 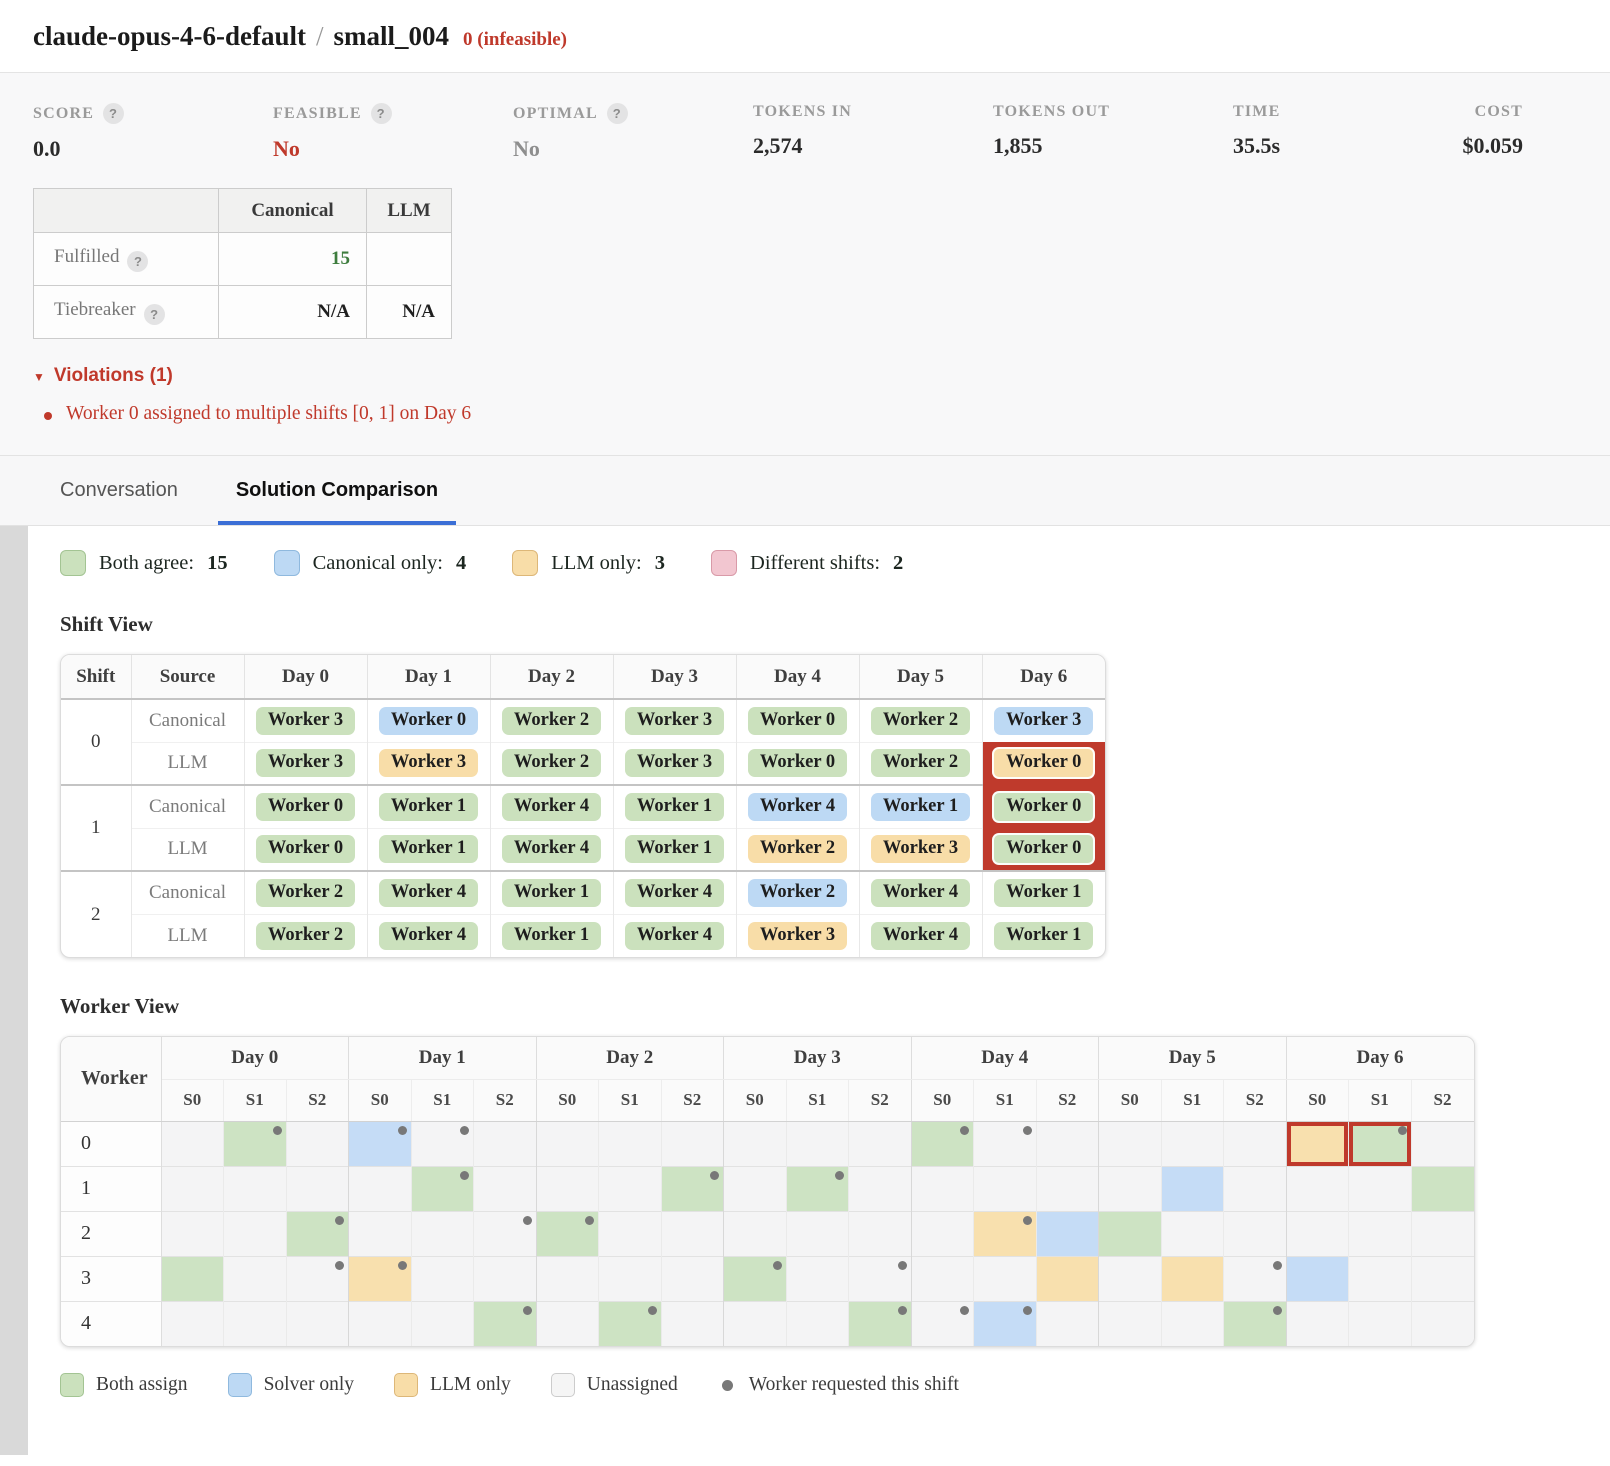 What do you see at coordinates (1257, 145) in the screenshot?
I see `stat-value: 35.5s` at bounding box center [1257, 145].